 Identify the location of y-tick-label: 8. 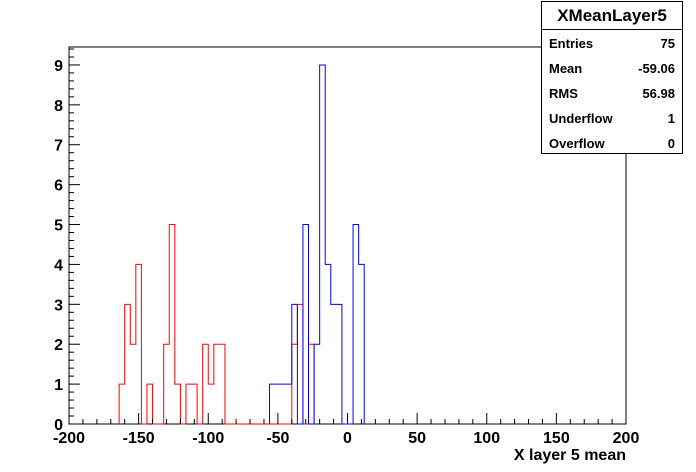
(58, 106).